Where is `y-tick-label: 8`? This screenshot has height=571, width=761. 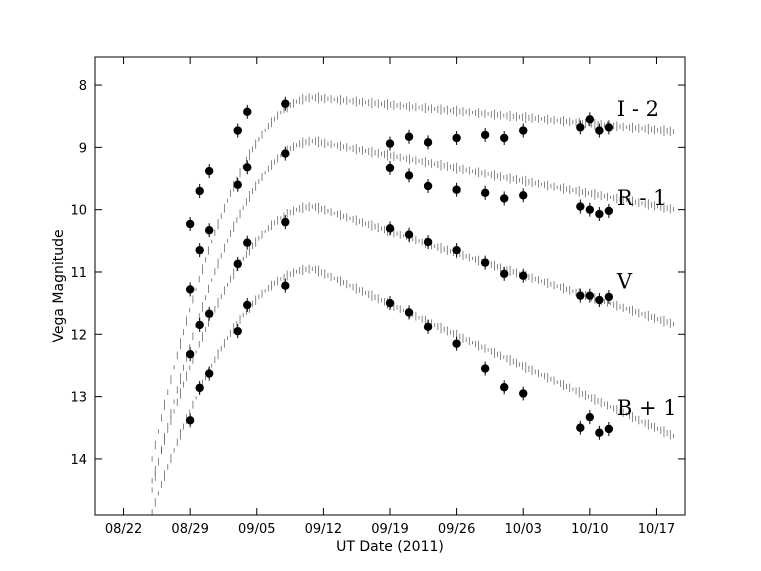
y-tick-label: 8 is located at coordinates (83, 86).